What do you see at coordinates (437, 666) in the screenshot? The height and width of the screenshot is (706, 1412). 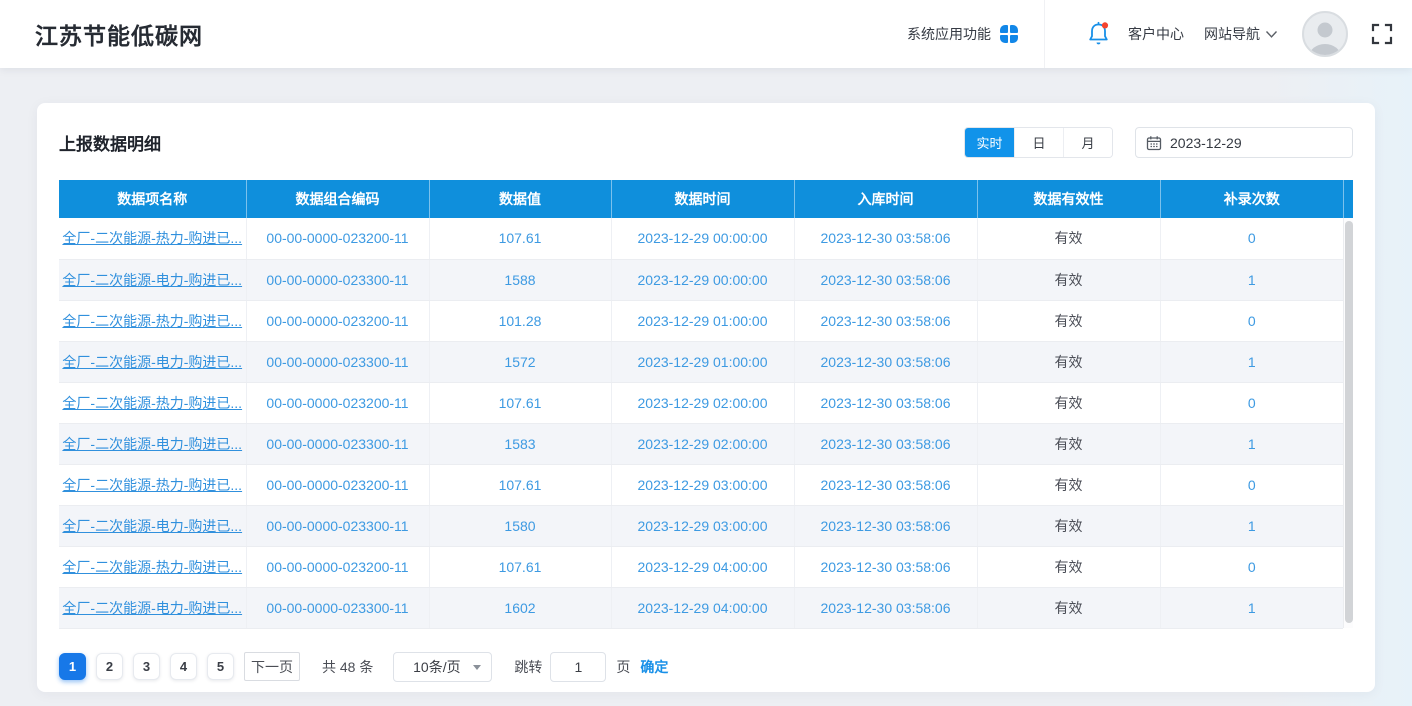 I see `page-size-value: 10条/页` at bounding box center [437, 666].